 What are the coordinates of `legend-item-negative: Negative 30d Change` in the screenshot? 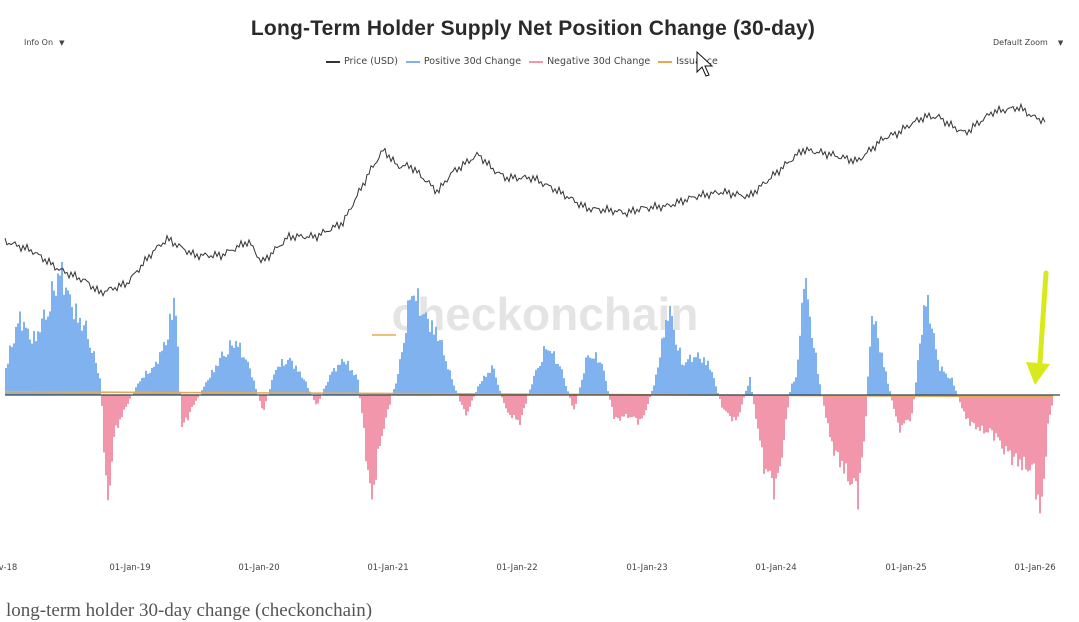 It's located at (589, 61).